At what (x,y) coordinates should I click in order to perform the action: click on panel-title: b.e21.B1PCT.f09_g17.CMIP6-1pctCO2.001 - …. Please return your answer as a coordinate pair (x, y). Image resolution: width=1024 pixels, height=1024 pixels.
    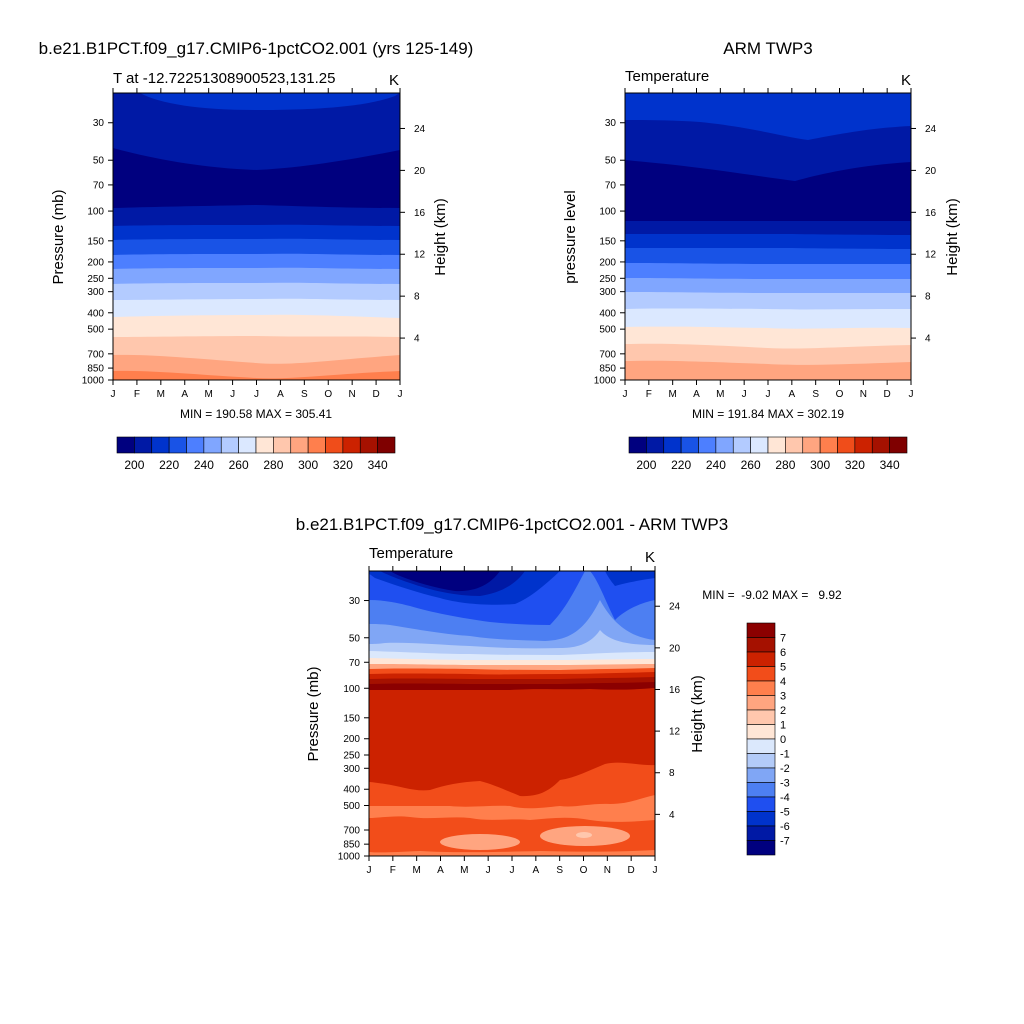
    Looking at the image, I should click on (512, 524).